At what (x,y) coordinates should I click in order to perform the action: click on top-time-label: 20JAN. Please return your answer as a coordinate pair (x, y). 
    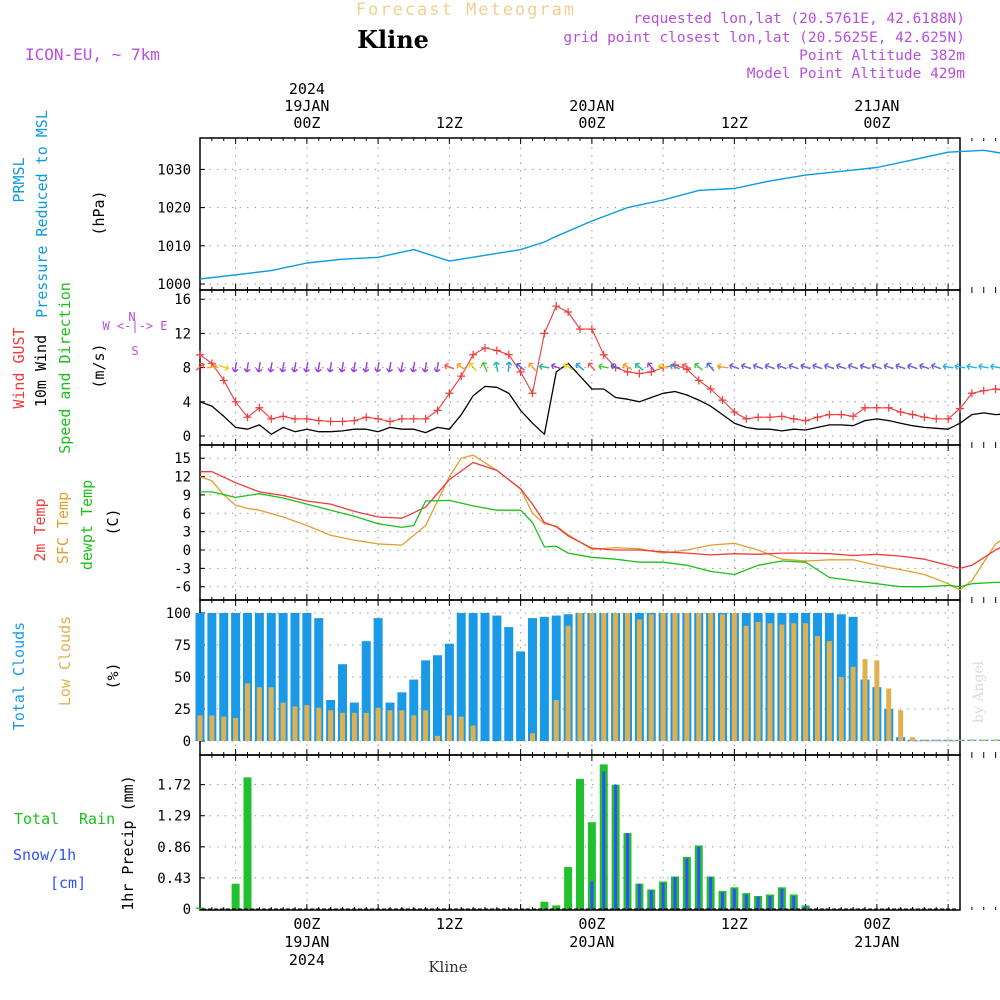
    Looking at the image, I should click on (591, 106).